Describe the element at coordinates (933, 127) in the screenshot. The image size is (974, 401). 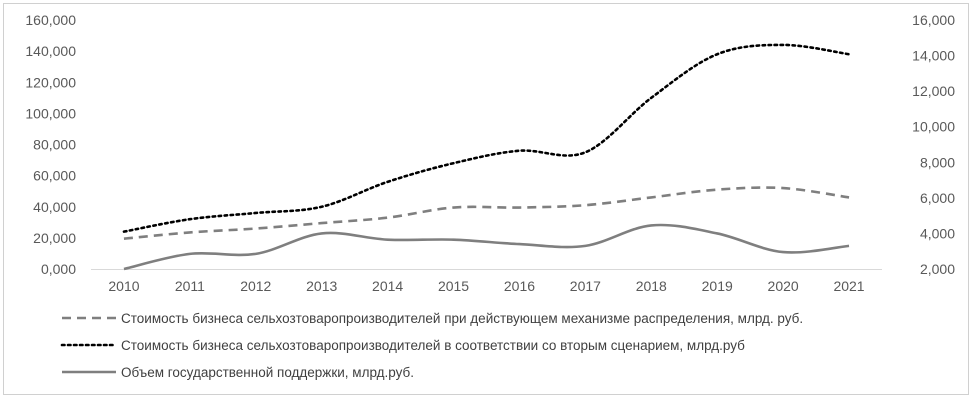
I see `right-tick-label: 10,000` at that location.